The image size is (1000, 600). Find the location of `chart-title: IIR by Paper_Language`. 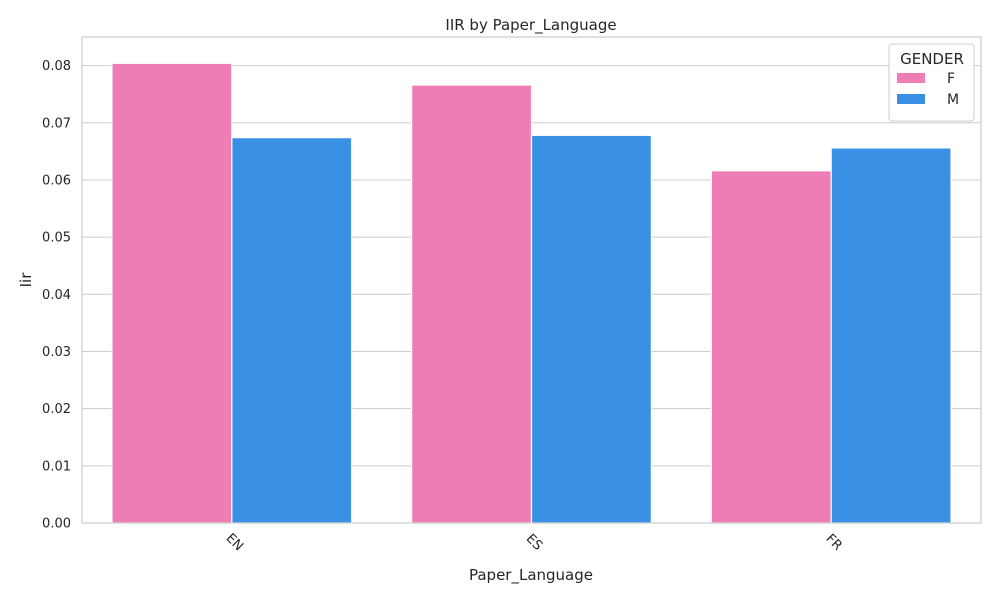

chart-title: IIR by Paper_Language is located at coordinates (530, 25).